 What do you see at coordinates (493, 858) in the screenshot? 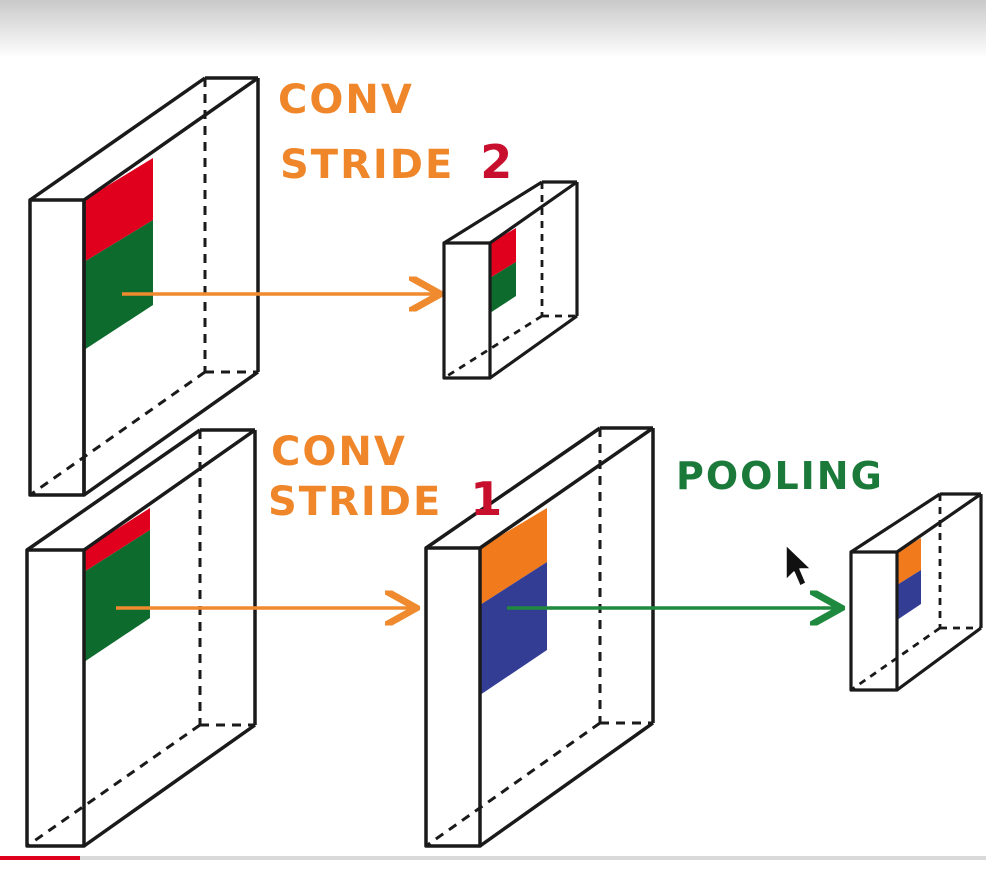
I see `bottom-progress-track` at bounding box center [493, 858].